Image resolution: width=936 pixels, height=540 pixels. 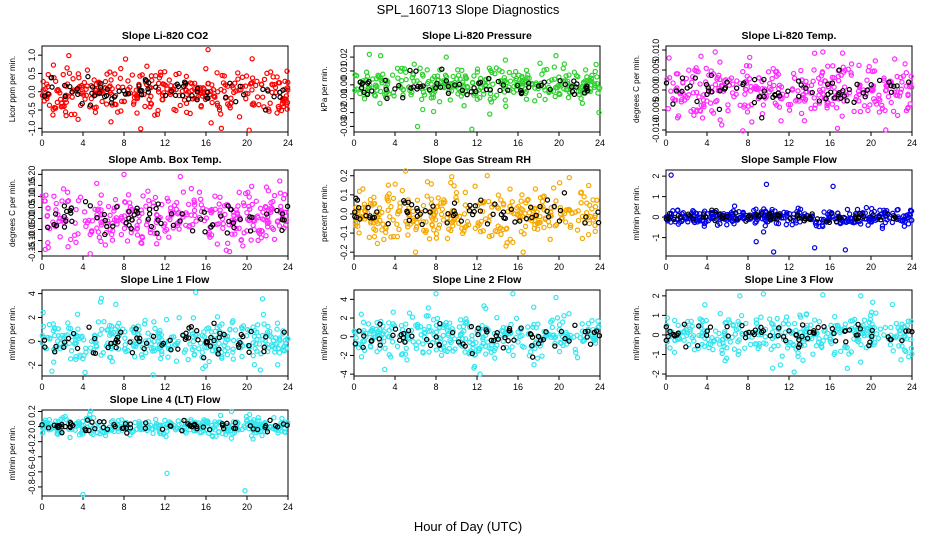 I want to click on data-points, so click(x=165, y=453).